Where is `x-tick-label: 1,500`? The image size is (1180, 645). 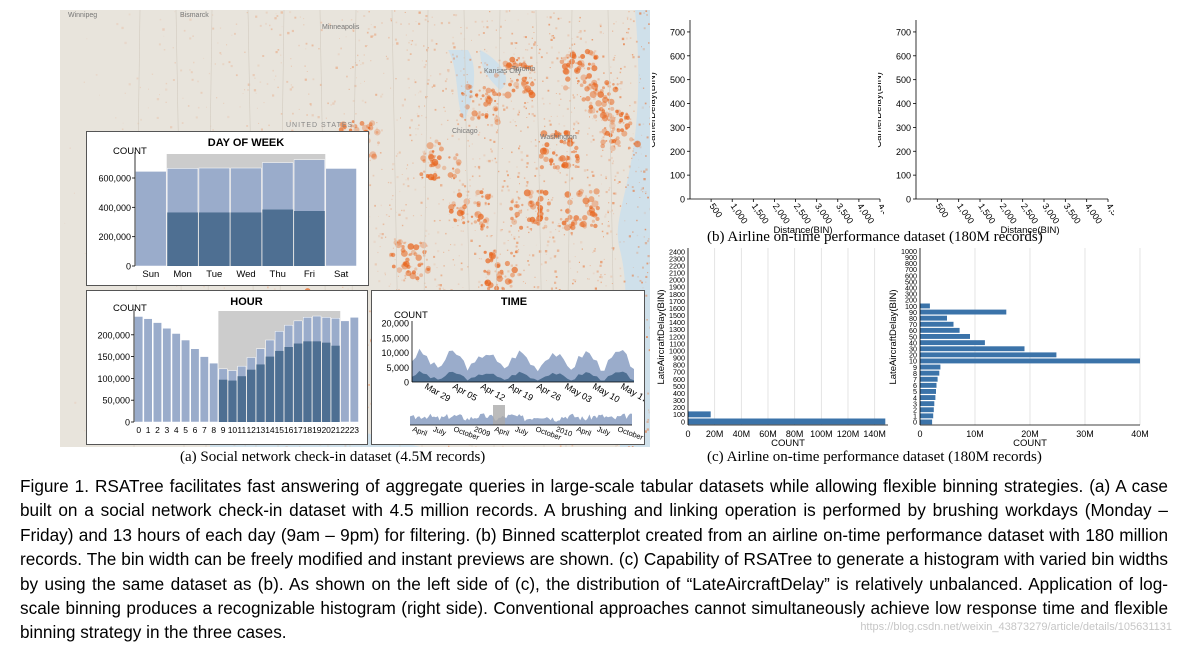
x-tick-label: 1,500 is located at coordinates (986, 213).